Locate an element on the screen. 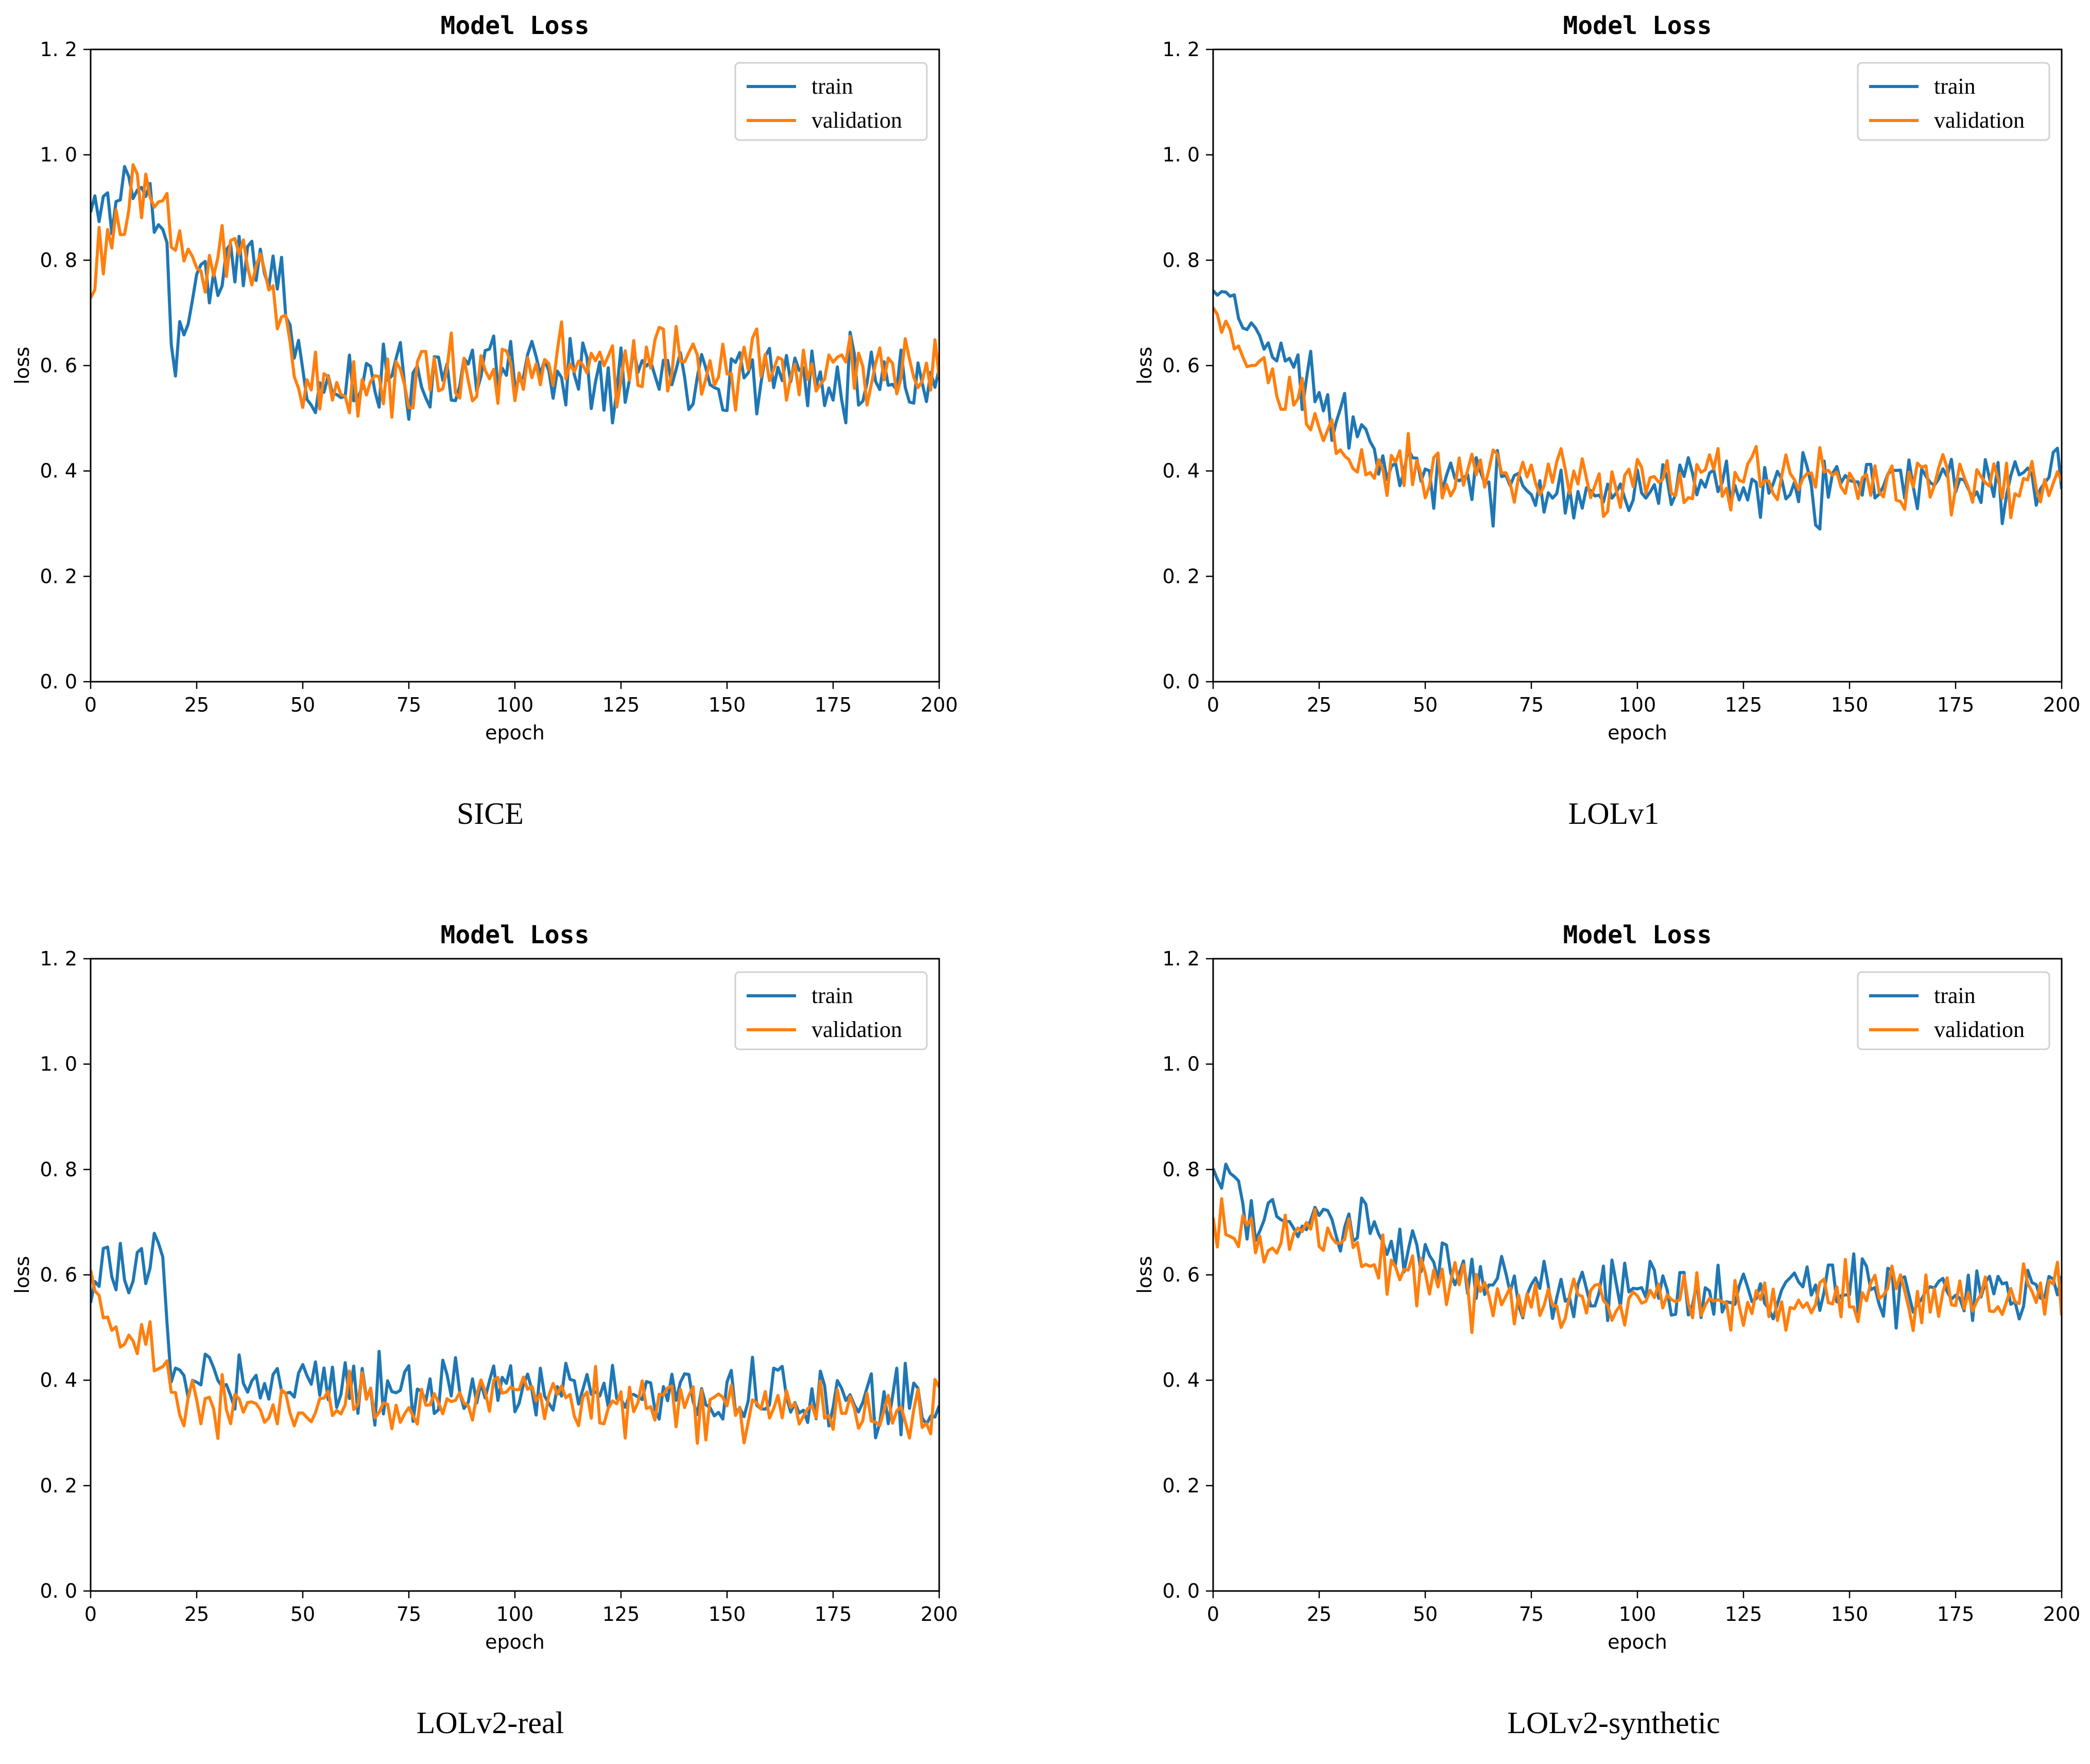  chart-caption: LOLv2-synthetic is located at coordinates (1614, 1723).